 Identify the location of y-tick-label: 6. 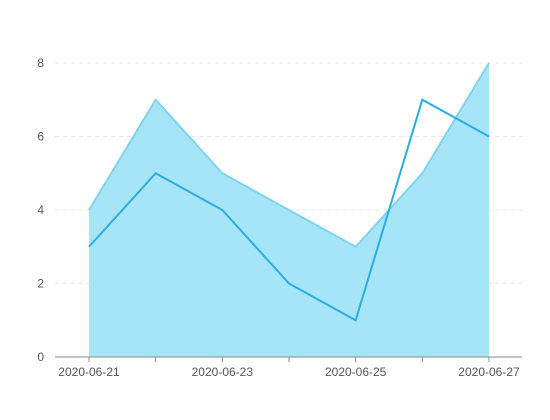
(40, 137).